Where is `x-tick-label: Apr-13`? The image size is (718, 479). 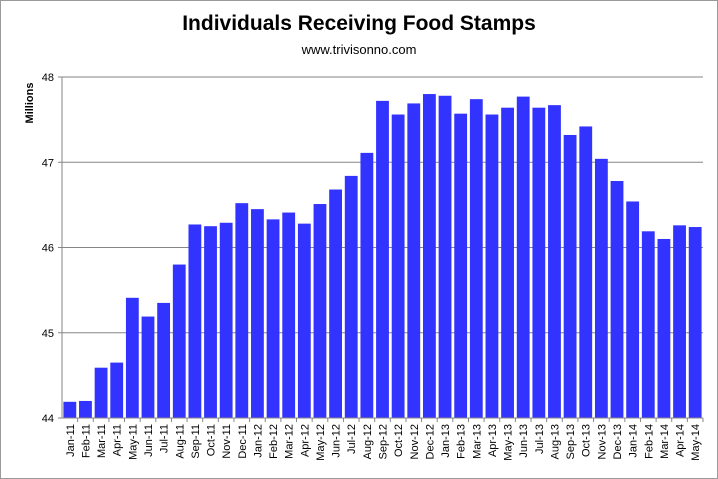 x-tick-label: Apr-13 is located at coordinates (493, 440).